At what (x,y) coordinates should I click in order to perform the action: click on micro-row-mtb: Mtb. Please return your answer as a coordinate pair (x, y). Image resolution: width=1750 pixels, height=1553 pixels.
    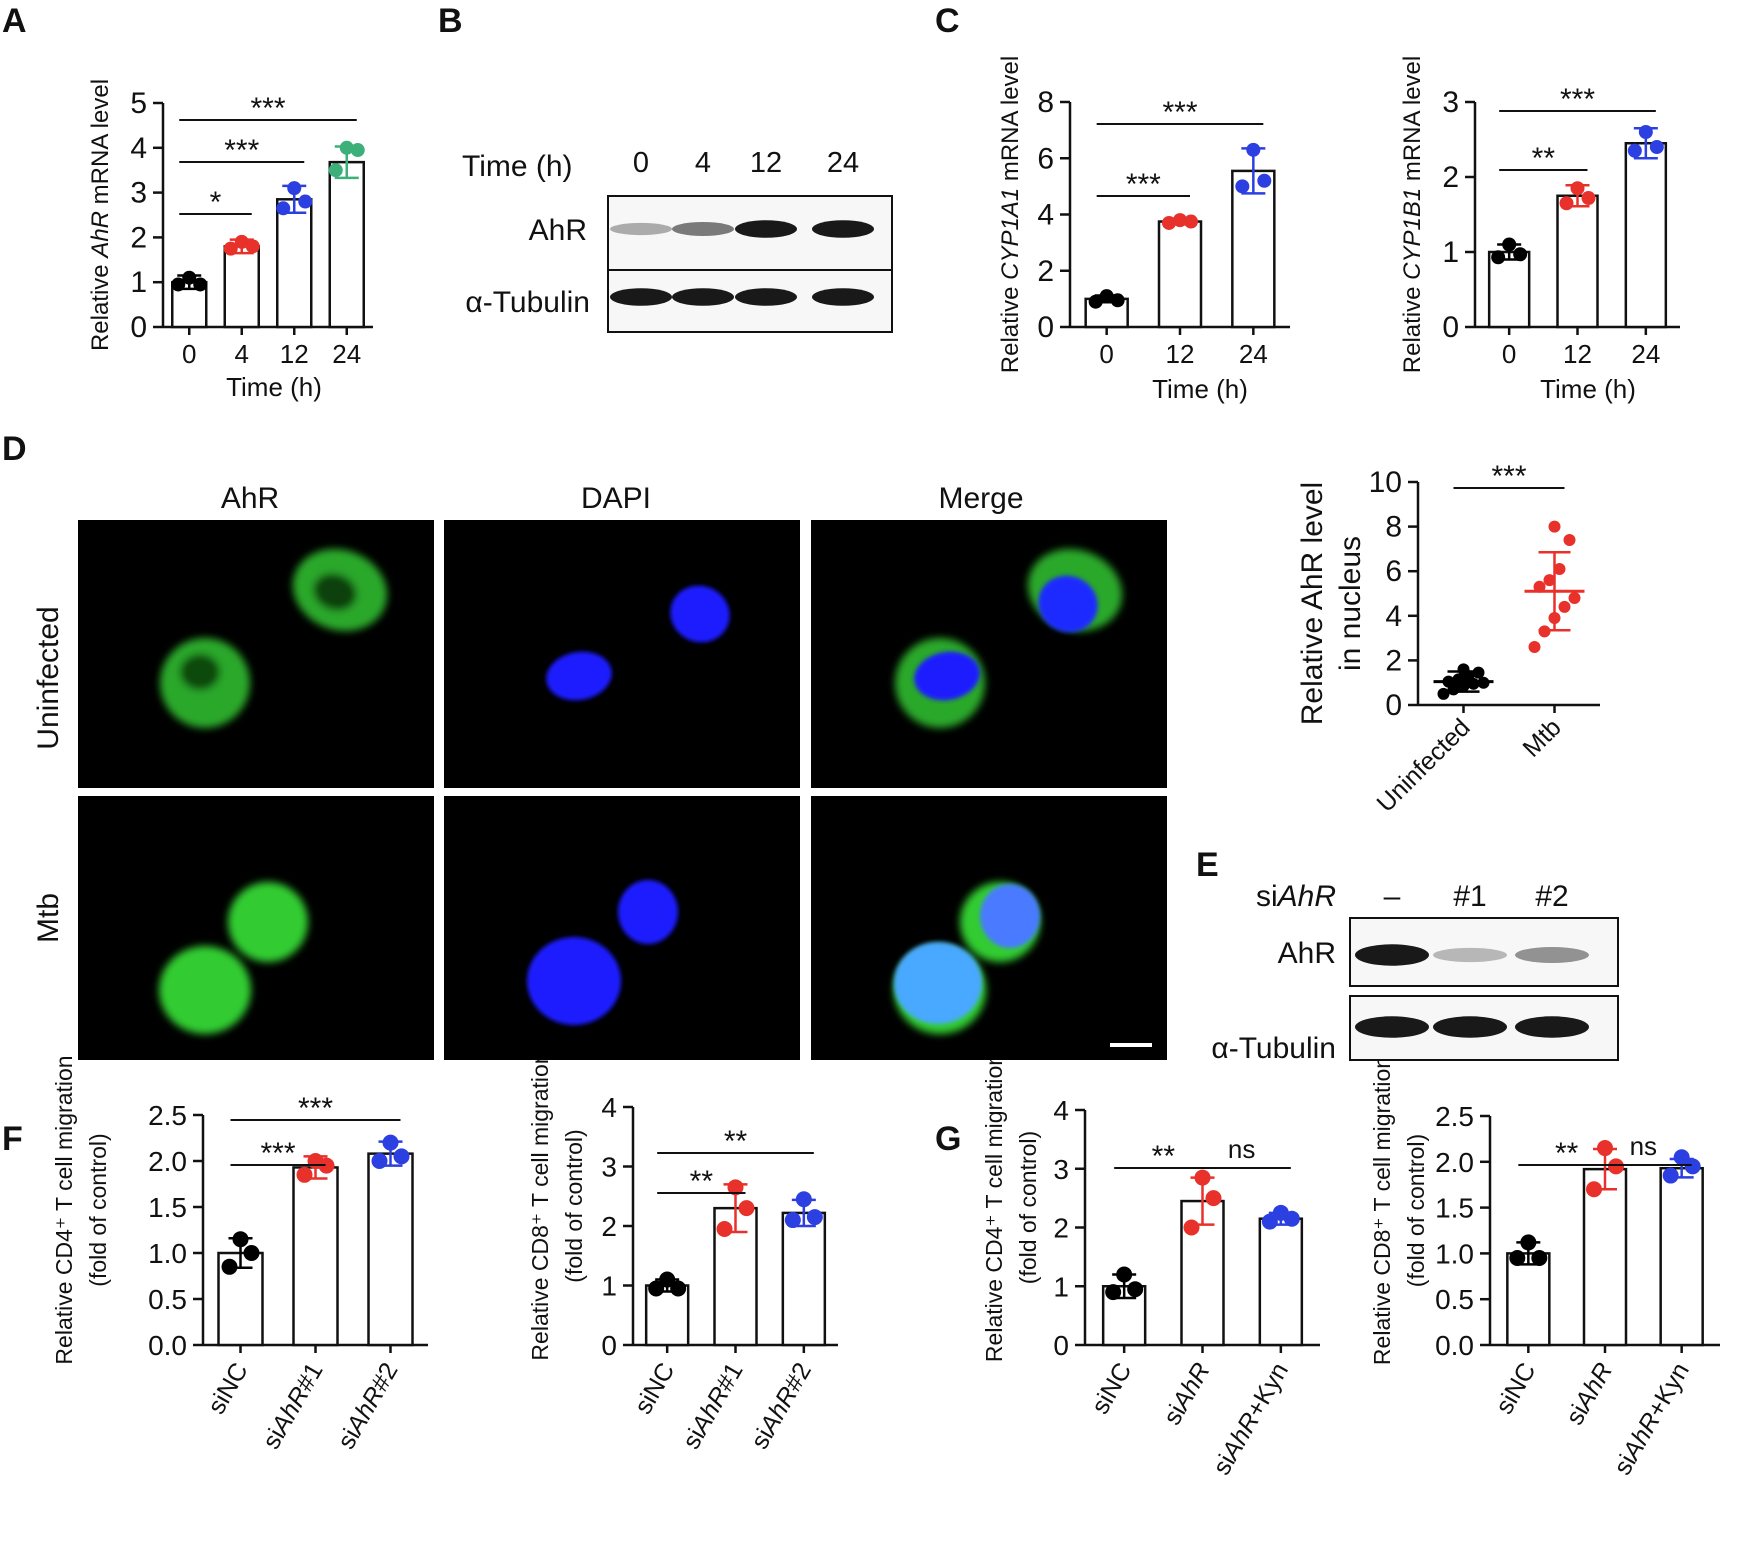
    Looking at the image, I should click on (48, 918).